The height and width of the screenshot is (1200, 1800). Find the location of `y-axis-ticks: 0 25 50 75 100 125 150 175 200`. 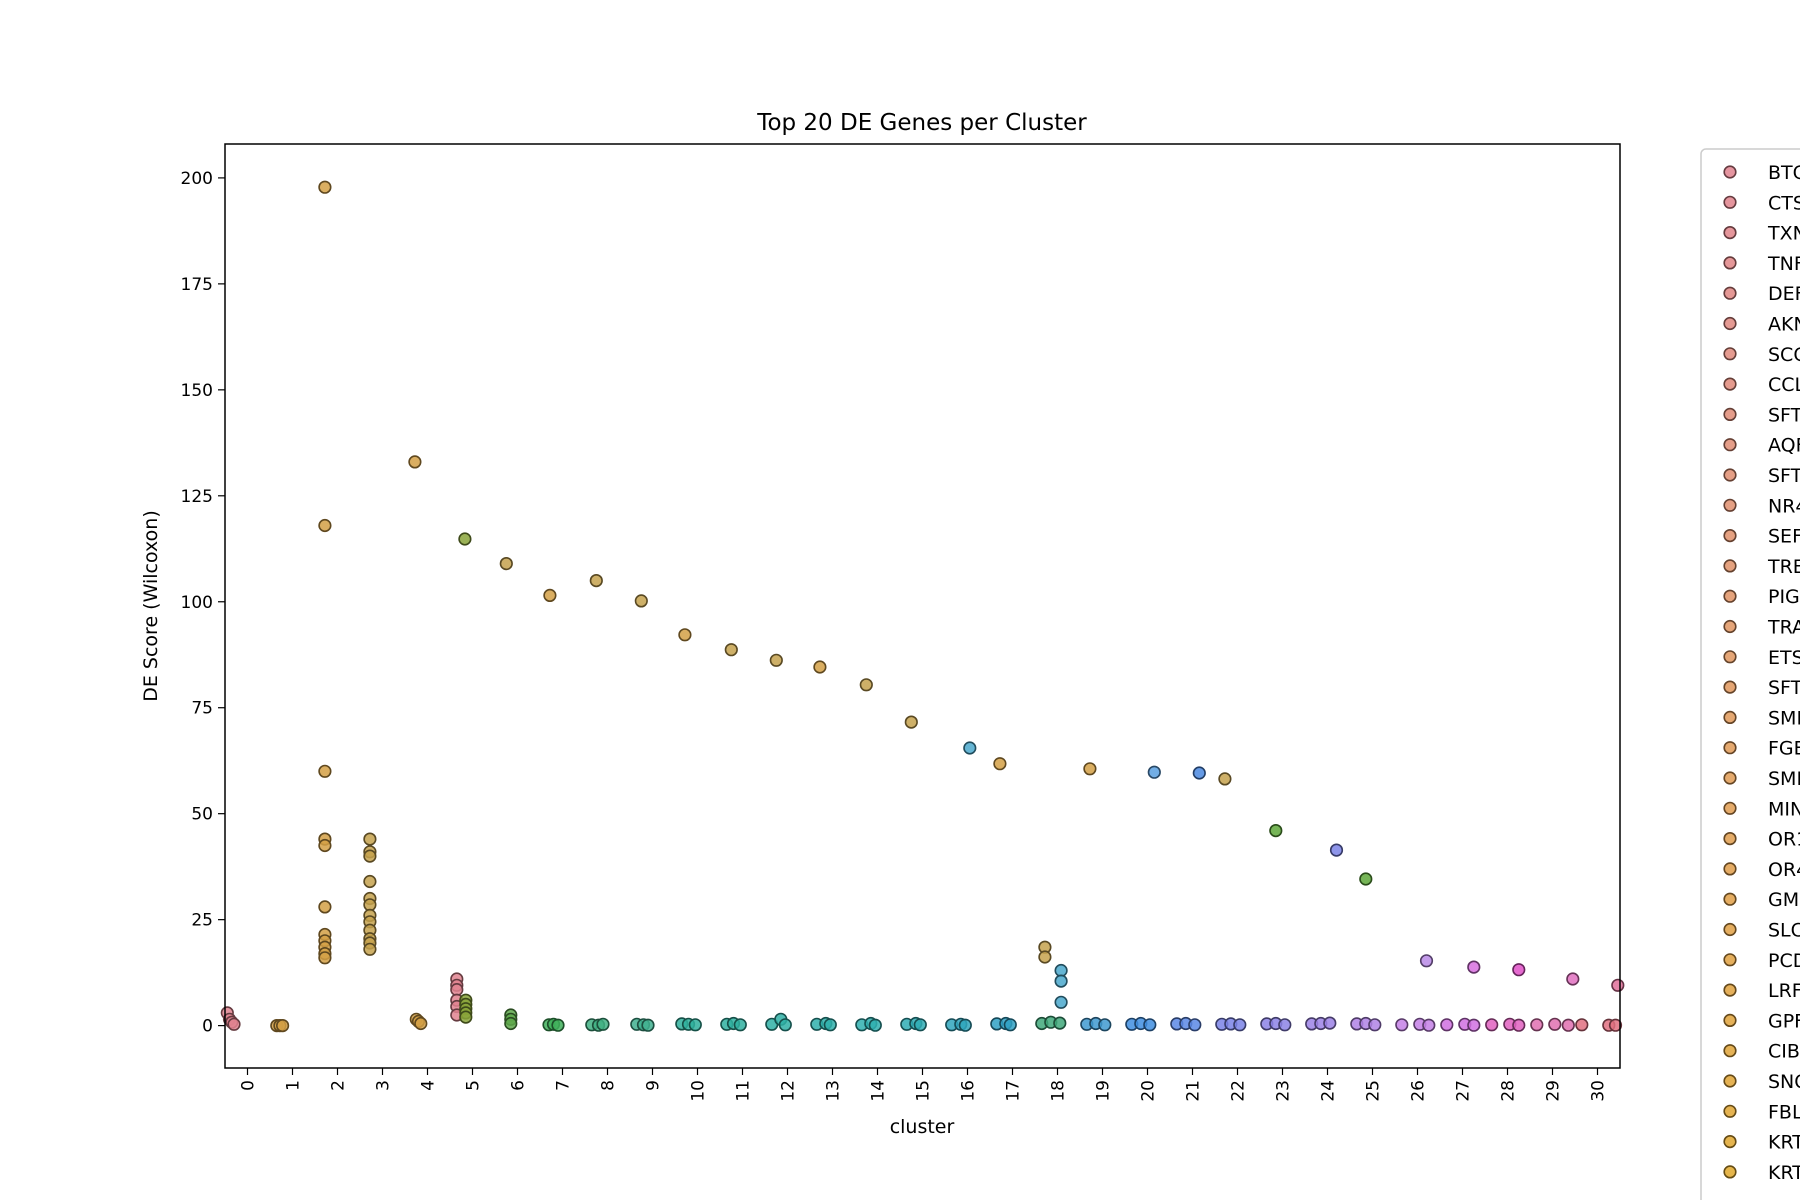

y-axis-ticks: 0 25 50 75 100 125 150 175 200 is located at coordinates (203, 603).